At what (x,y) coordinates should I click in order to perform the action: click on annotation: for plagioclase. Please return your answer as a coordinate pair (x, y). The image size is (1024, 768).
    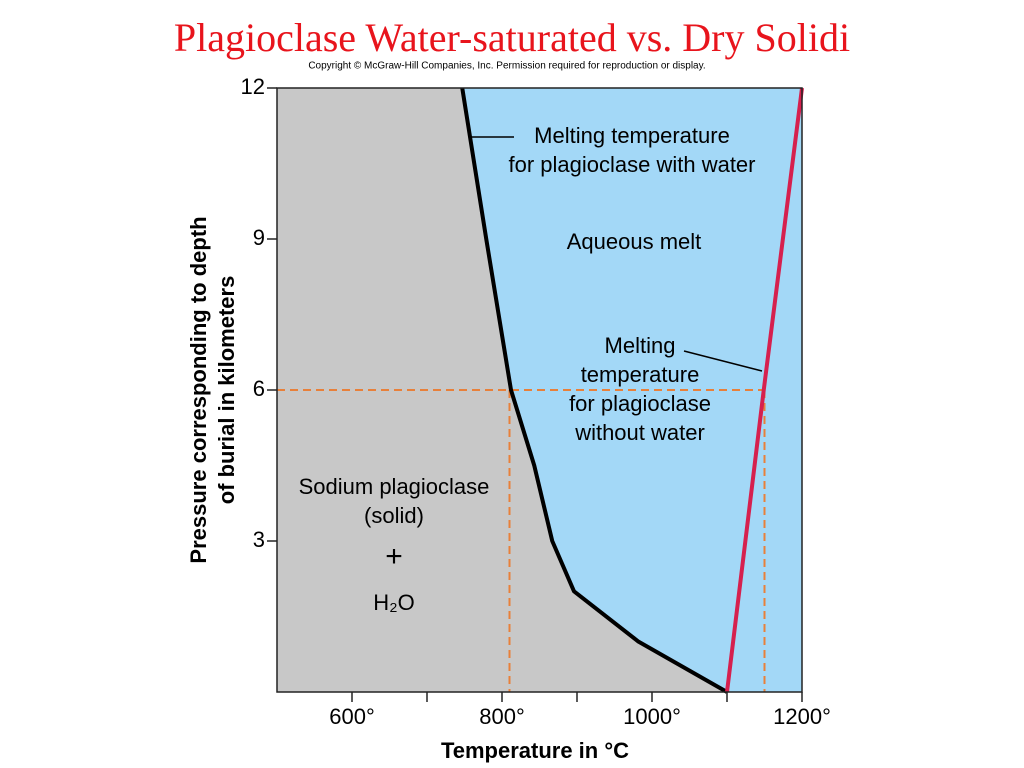
    Looking at the image, I should click on (640, 403).